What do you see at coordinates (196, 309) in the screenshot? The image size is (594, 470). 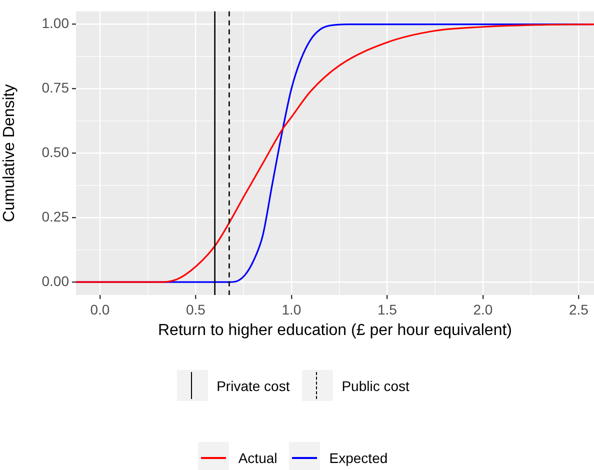 I see `x-tick-label: 0.5` at bounding box center [196, 309].